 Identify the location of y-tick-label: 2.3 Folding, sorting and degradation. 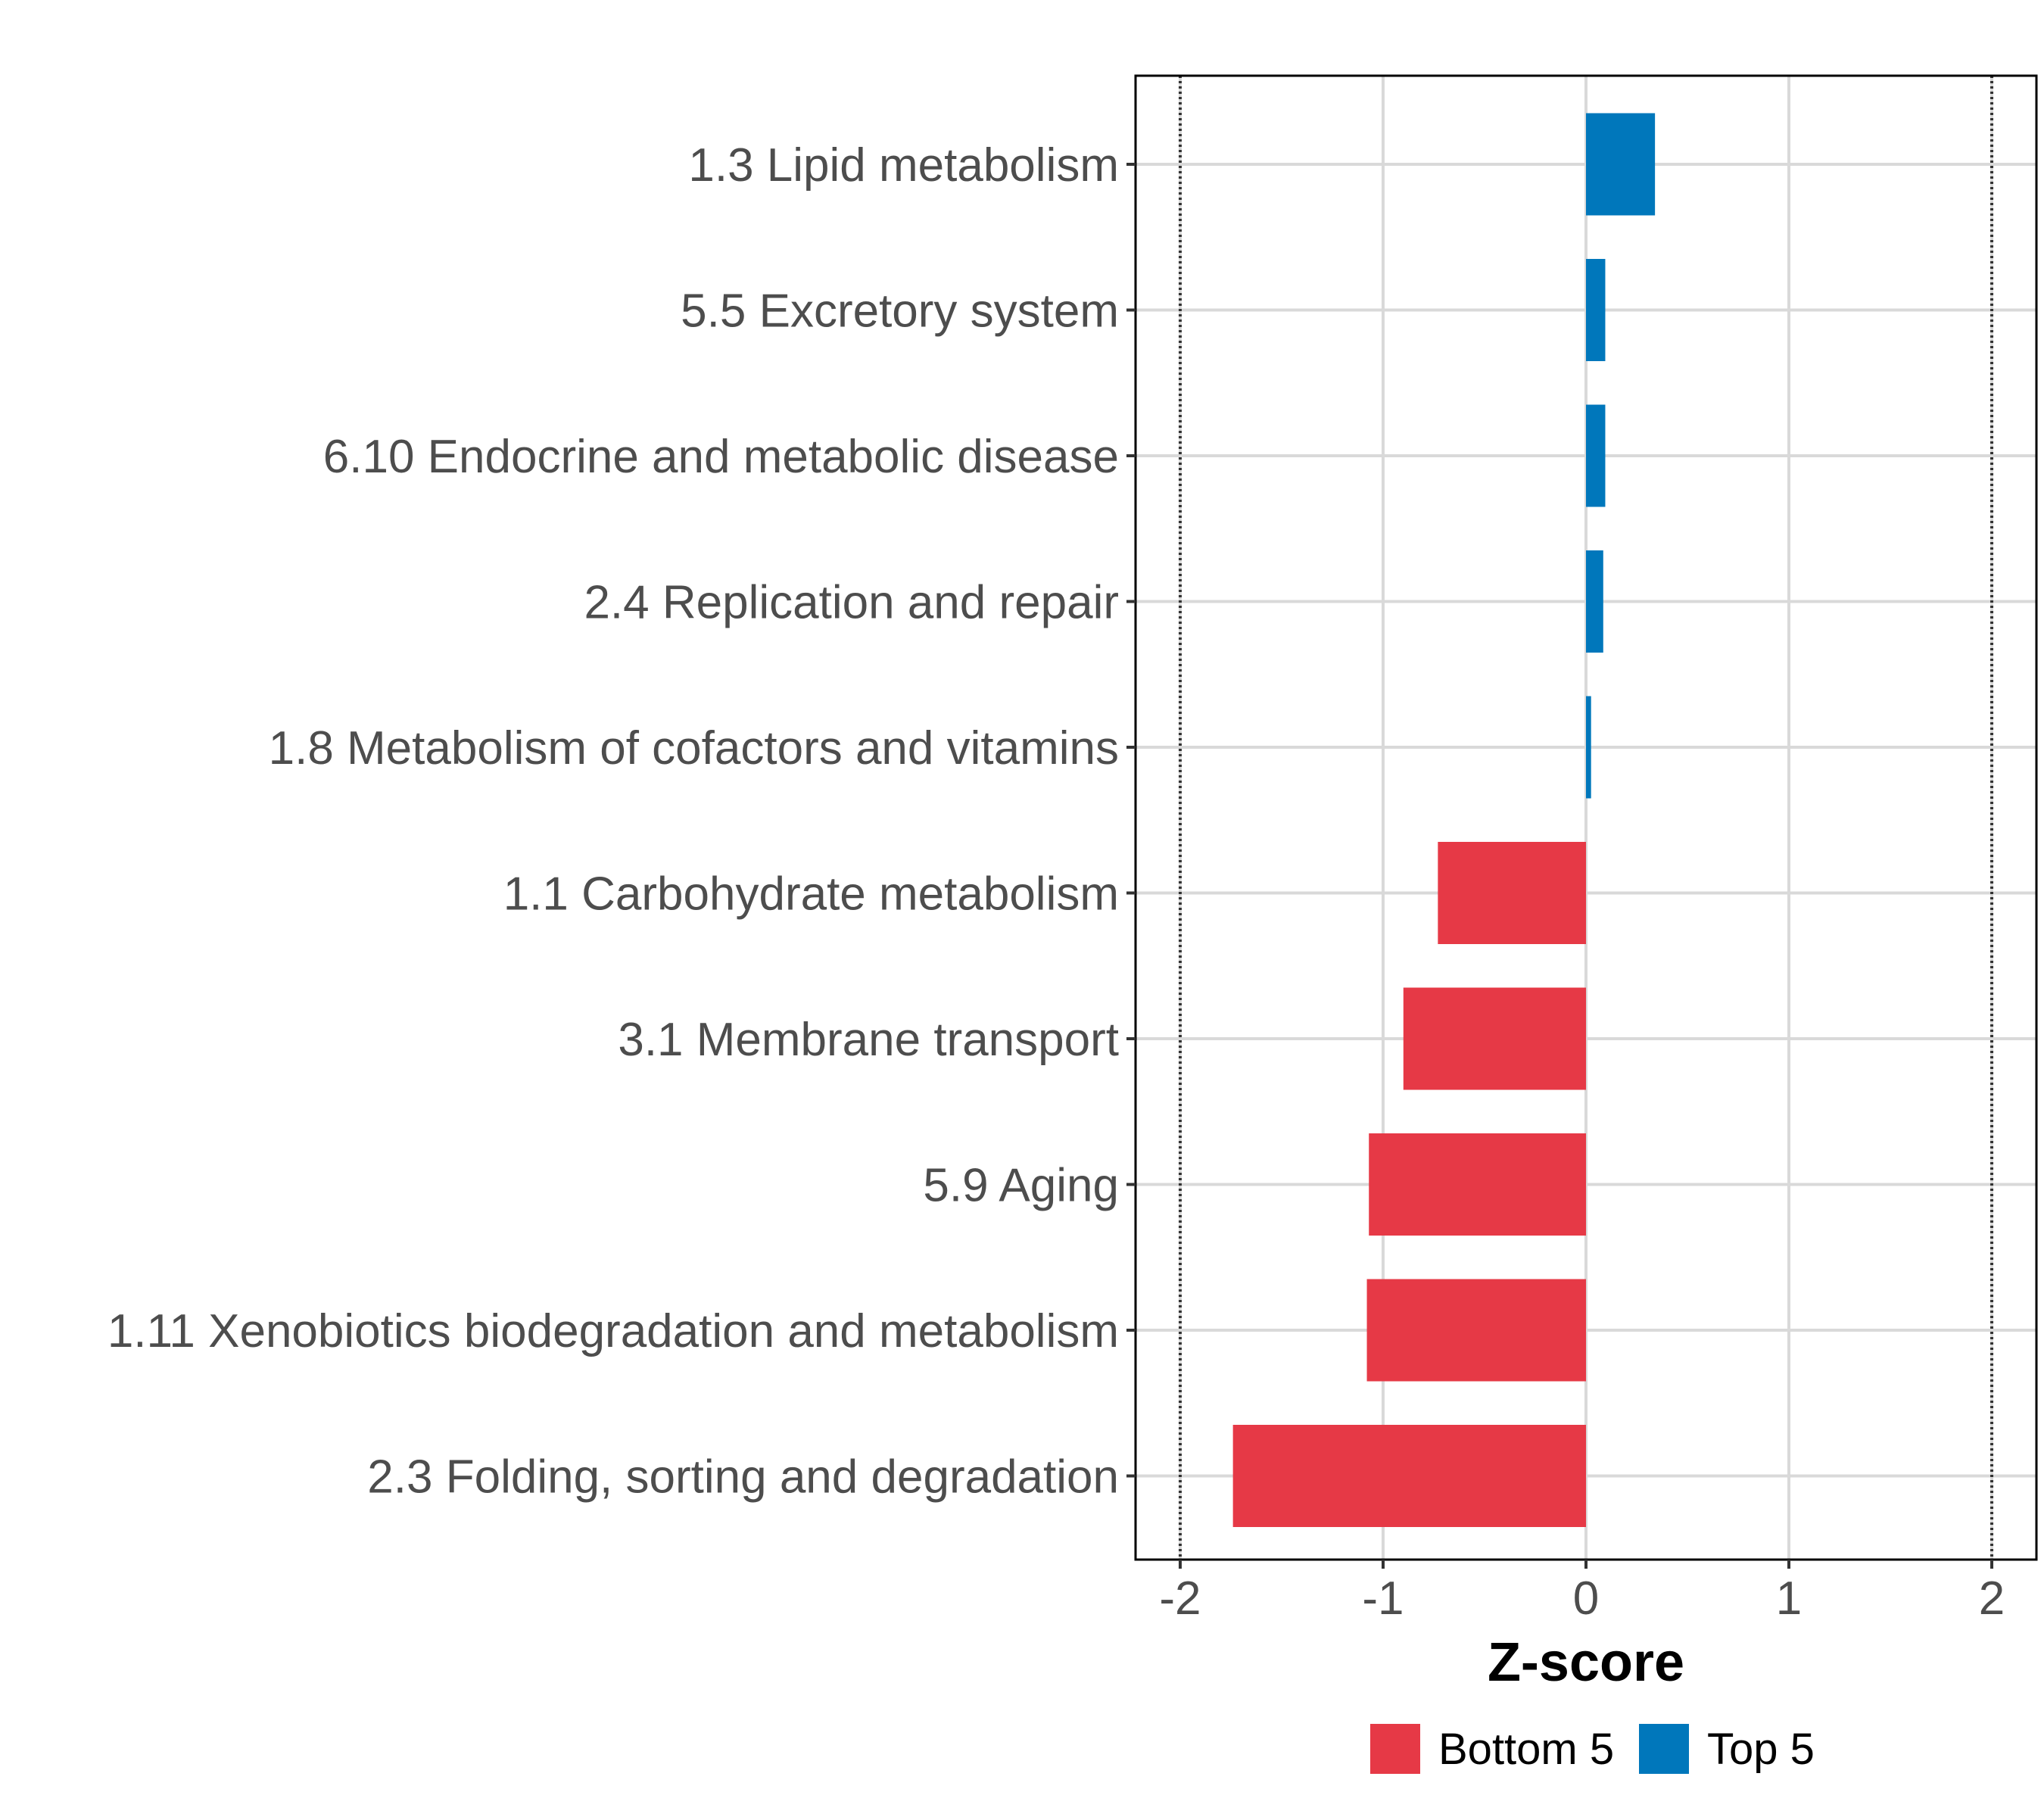
(743, 1477).